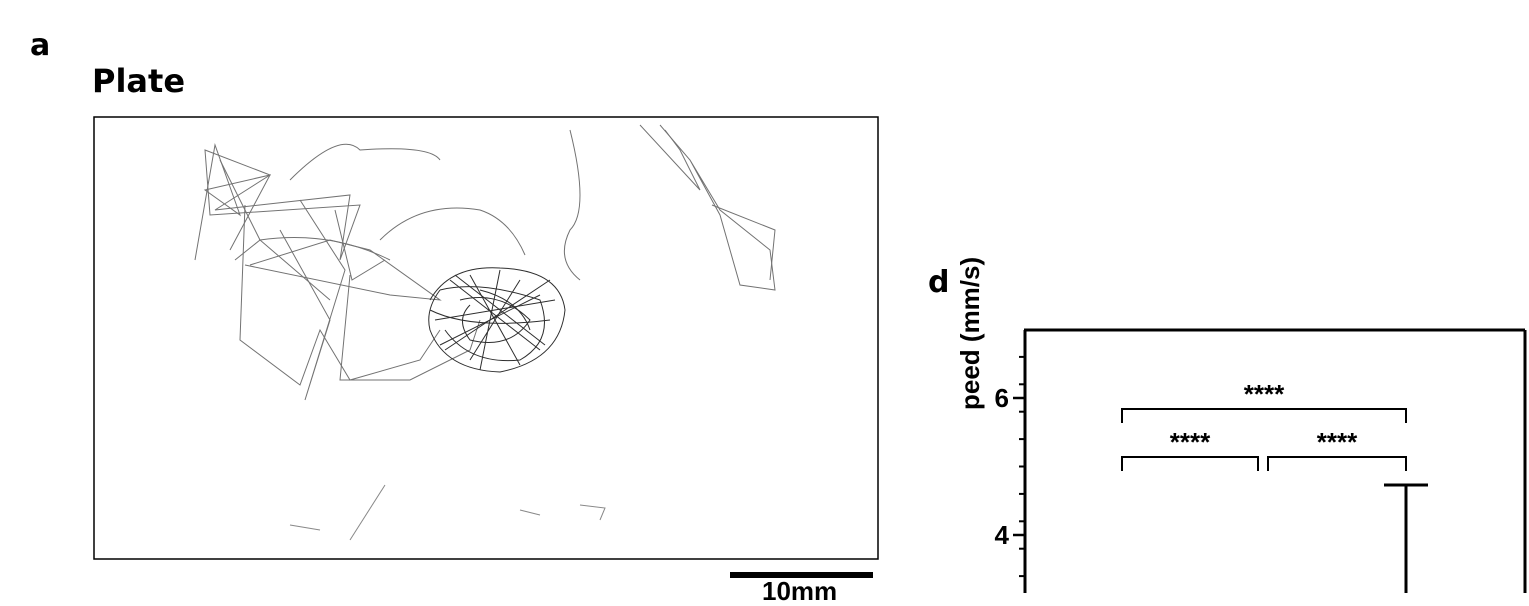 The width and height of the screenshot is (1529, 606). Describe the element at coordinates (497, 320) in the screenshot. I see `track-cluster` at that location.